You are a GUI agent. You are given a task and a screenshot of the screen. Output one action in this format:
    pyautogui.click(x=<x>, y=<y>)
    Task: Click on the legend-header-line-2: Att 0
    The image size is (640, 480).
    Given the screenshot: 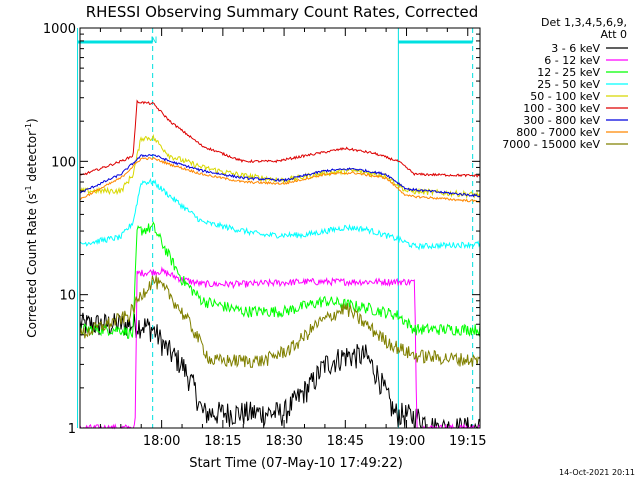 What is the action you would take?
    pyautogui.click(x=614, y=34)
    